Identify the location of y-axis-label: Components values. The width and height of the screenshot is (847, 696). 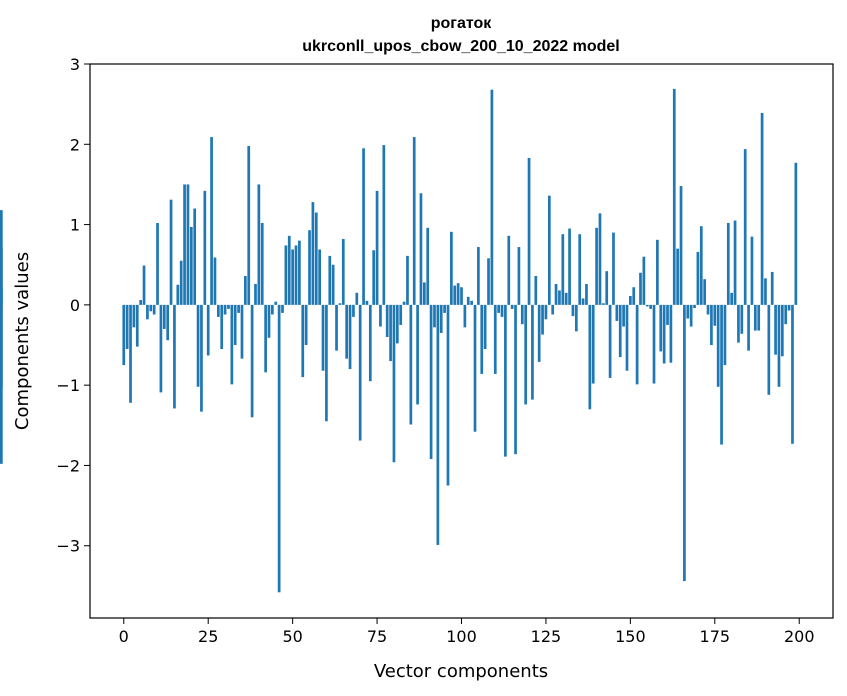
(22, 341).